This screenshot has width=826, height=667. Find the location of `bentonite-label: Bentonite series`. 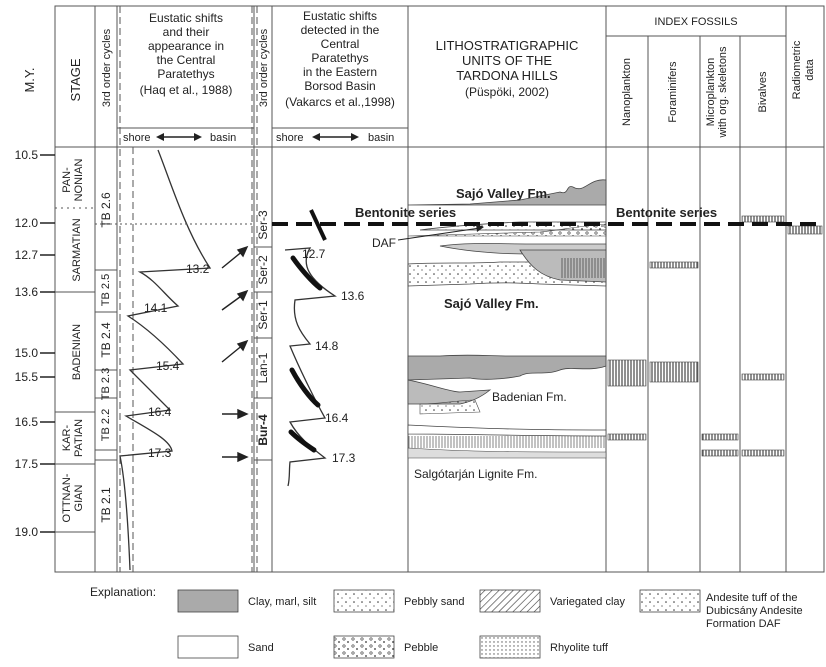

bentonite-label: Bentonite series is located at coordinates (405, 212).